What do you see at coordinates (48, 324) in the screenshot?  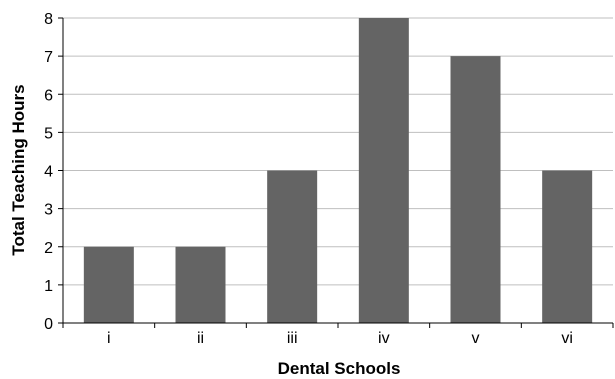 I see `y-tick-label: 0` at bounding box center [48, 324].